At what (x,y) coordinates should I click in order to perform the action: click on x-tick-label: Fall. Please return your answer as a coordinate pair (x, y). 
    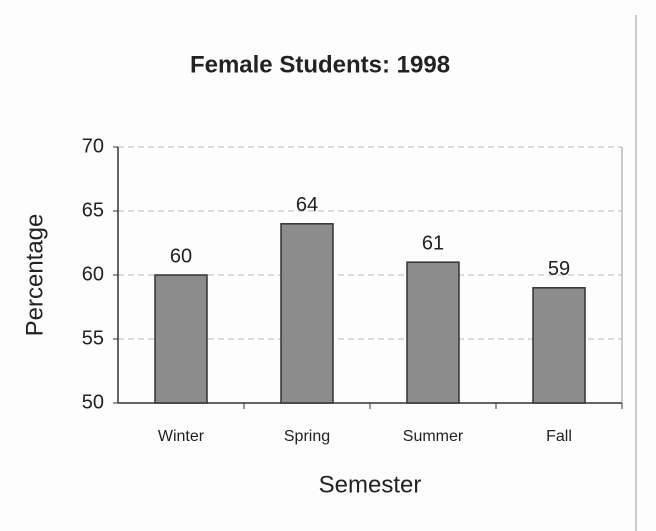
    Looking at the image, I should click on (559, 436).